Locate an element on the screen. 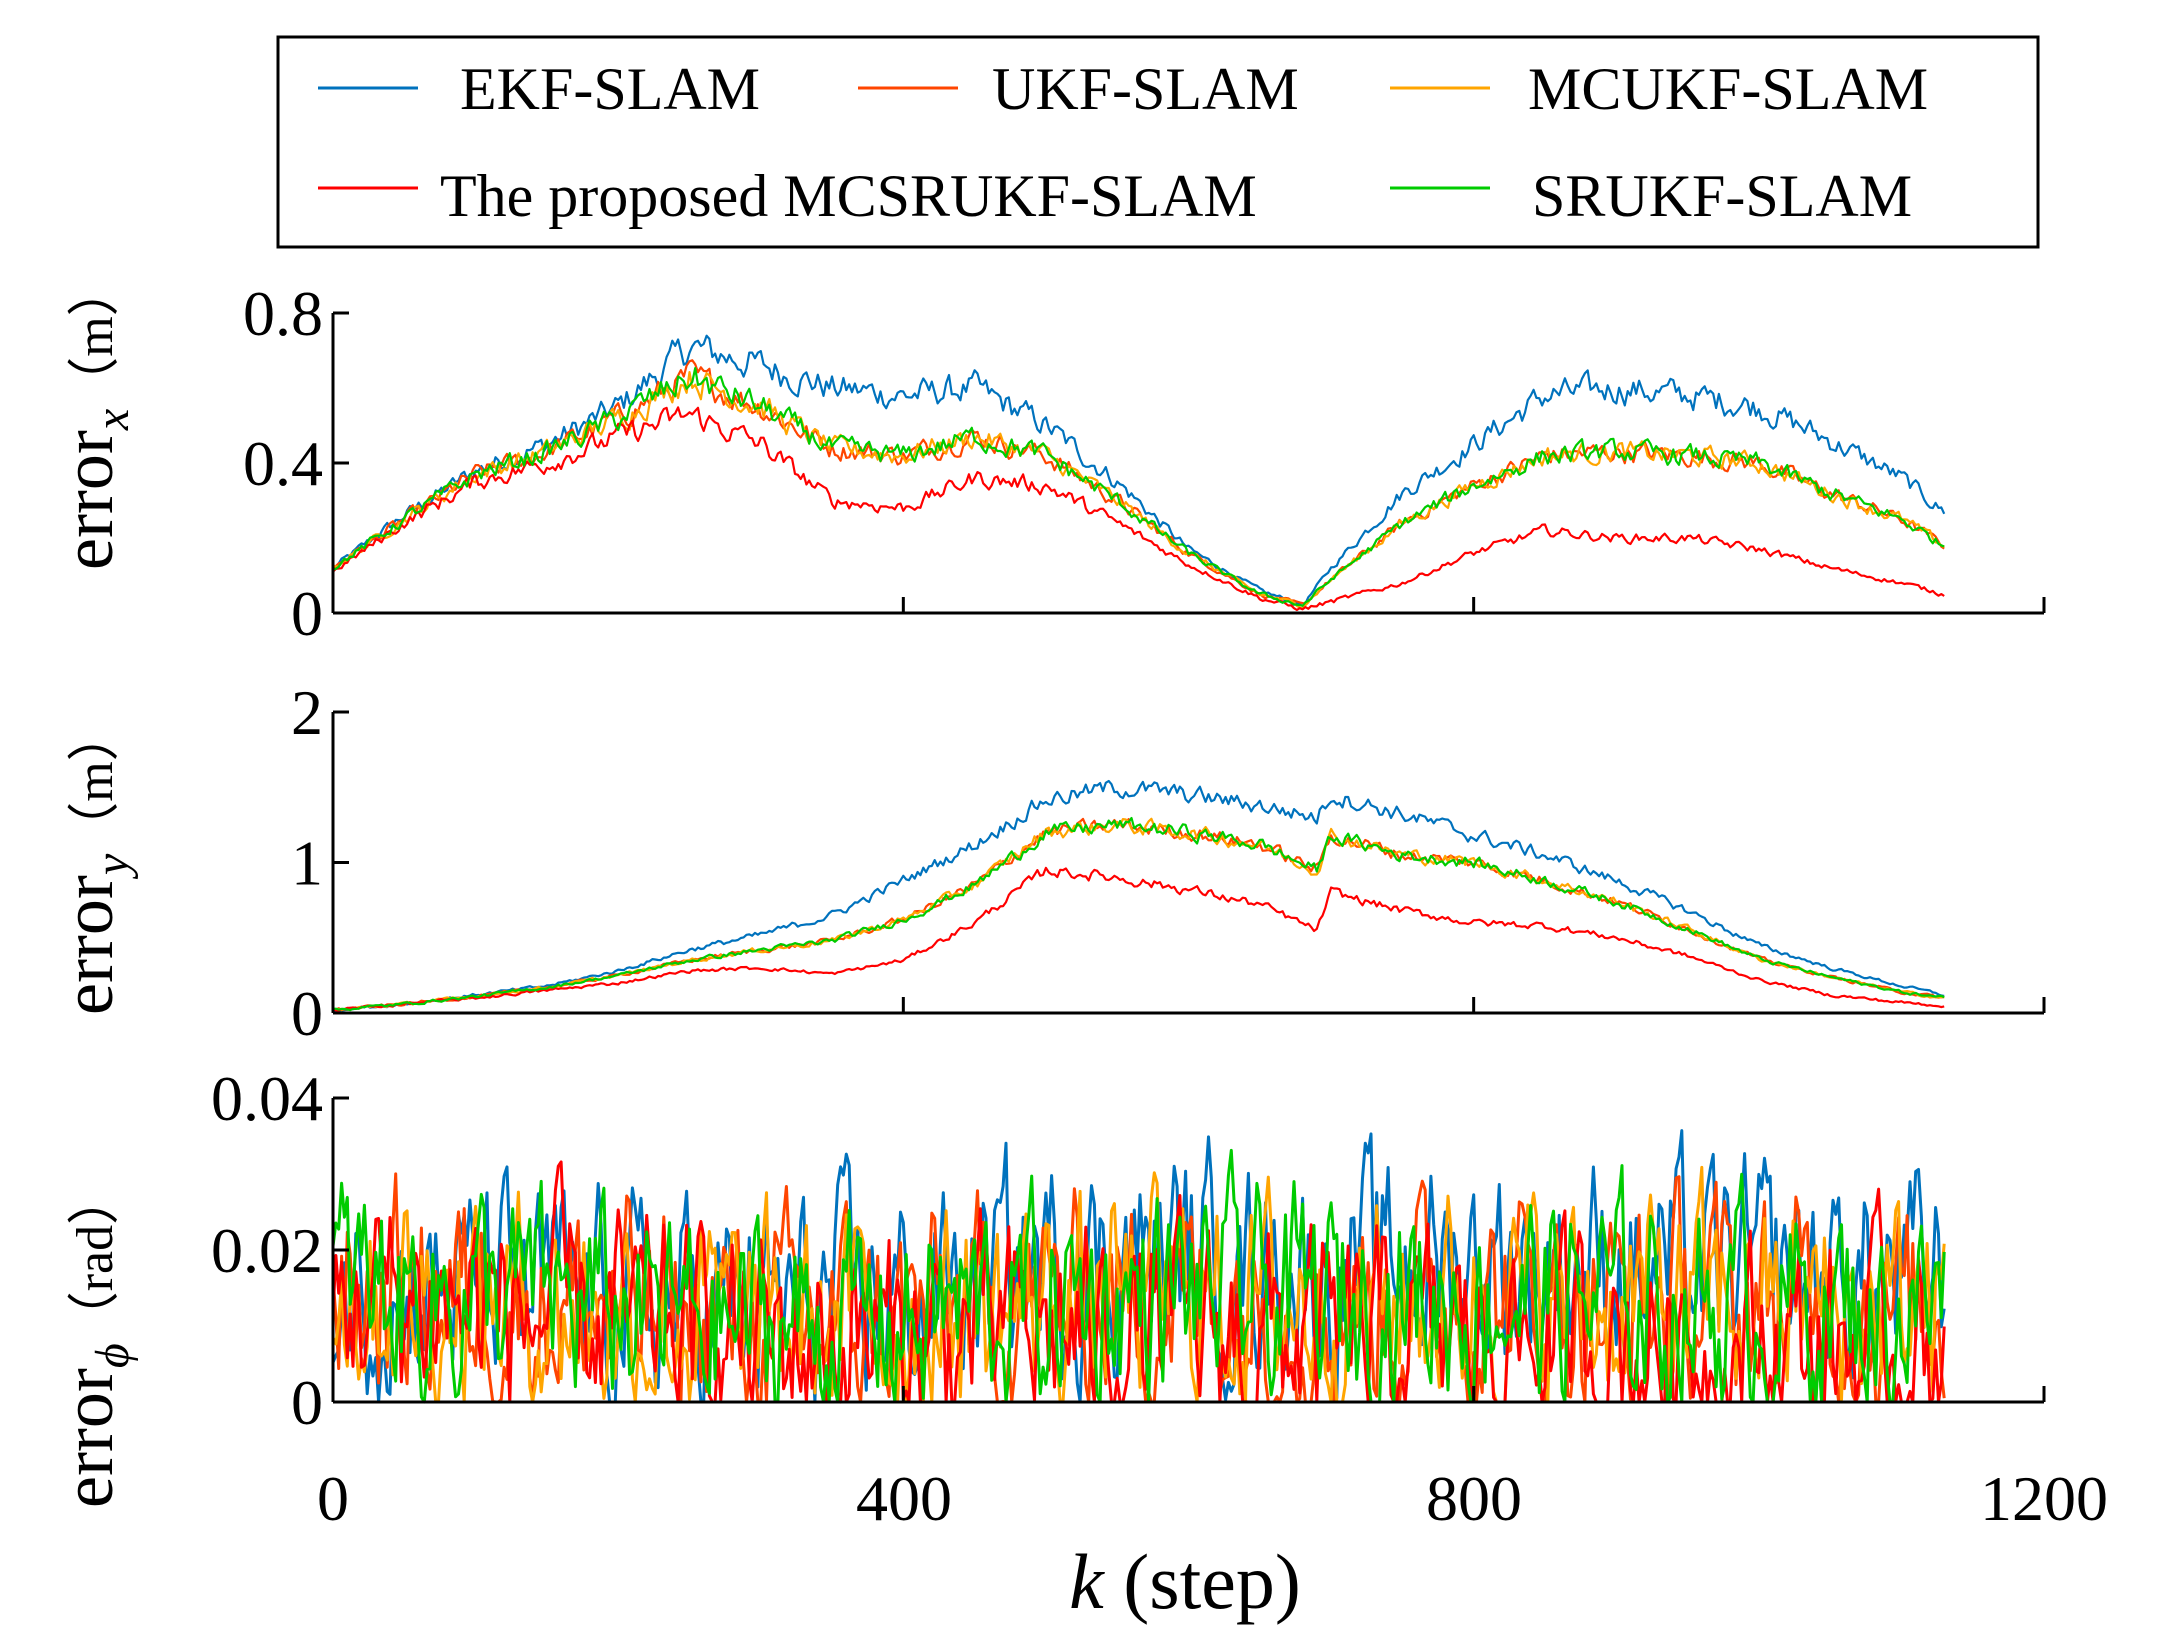  legend-box is located at coordinates (1158, 142).